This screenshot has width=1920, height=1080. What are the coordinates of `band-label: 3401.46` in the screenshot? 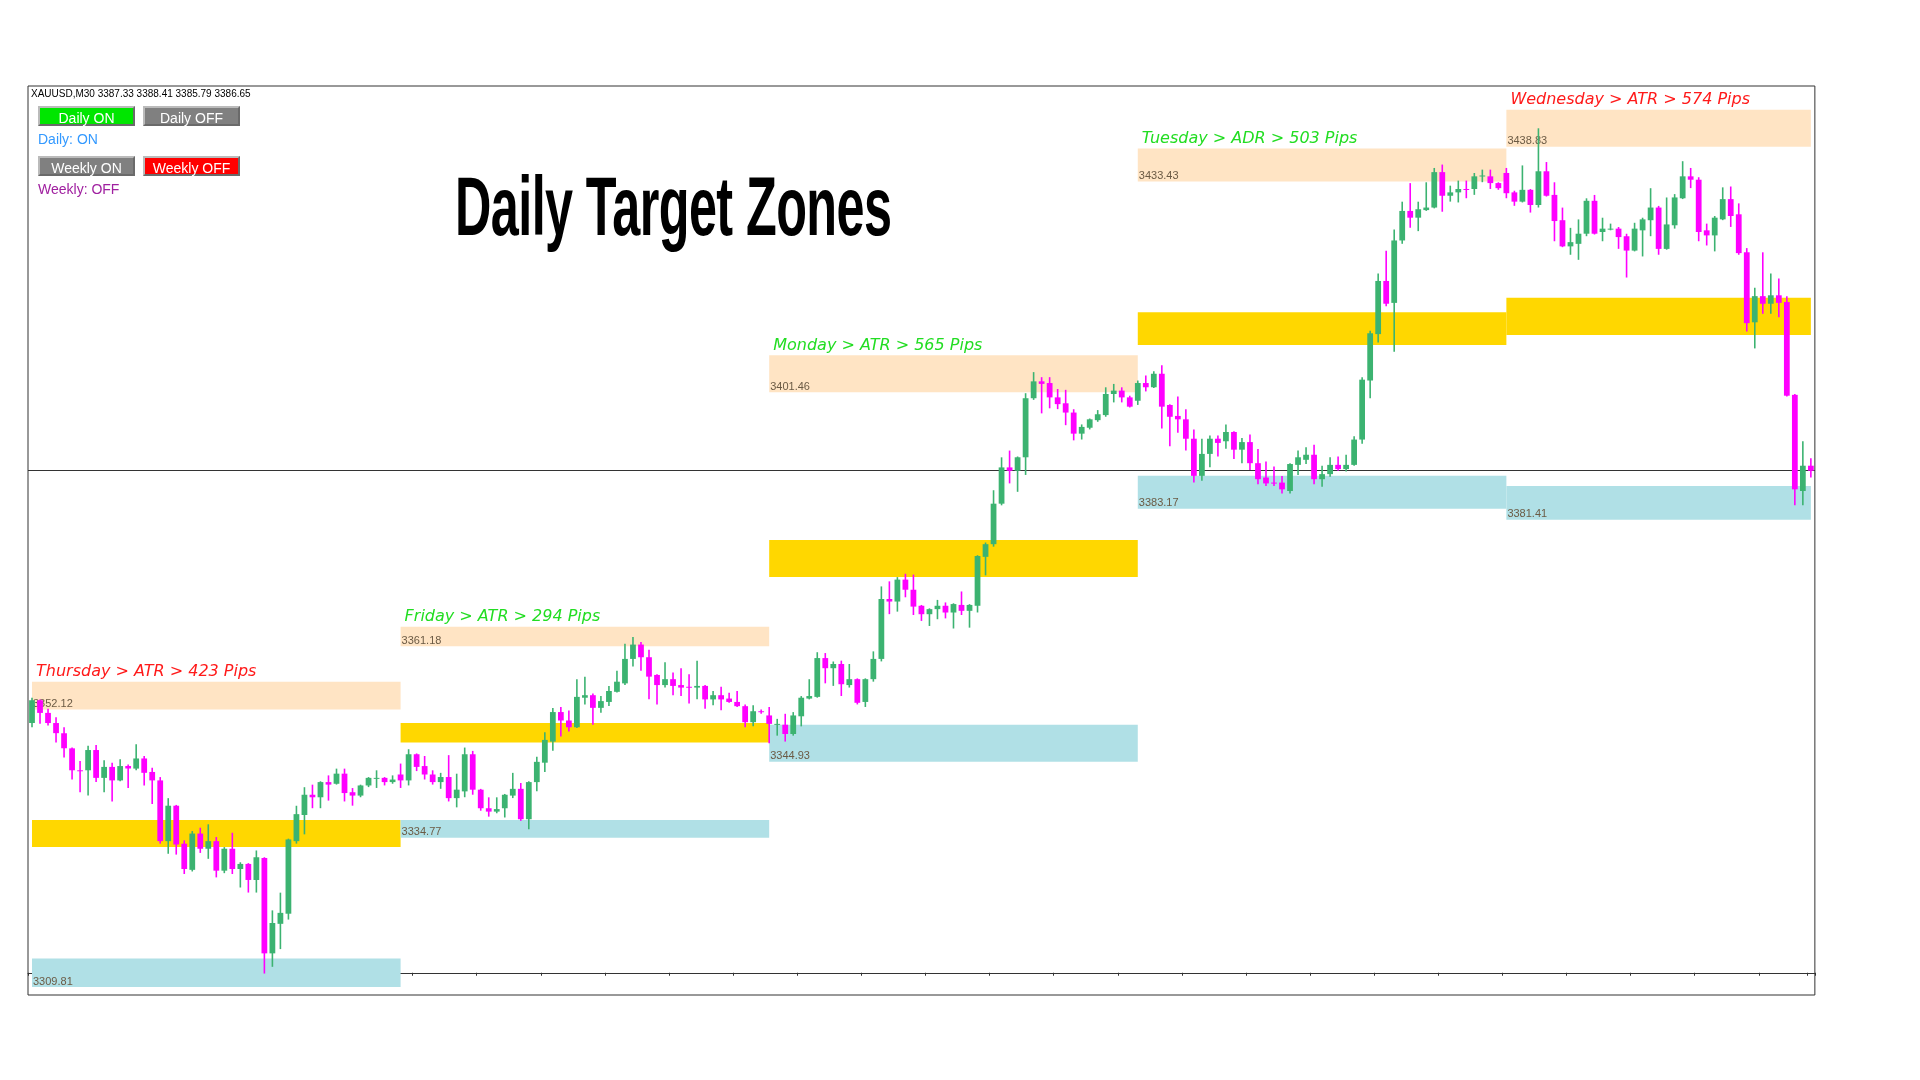 It's located at (790, 385).